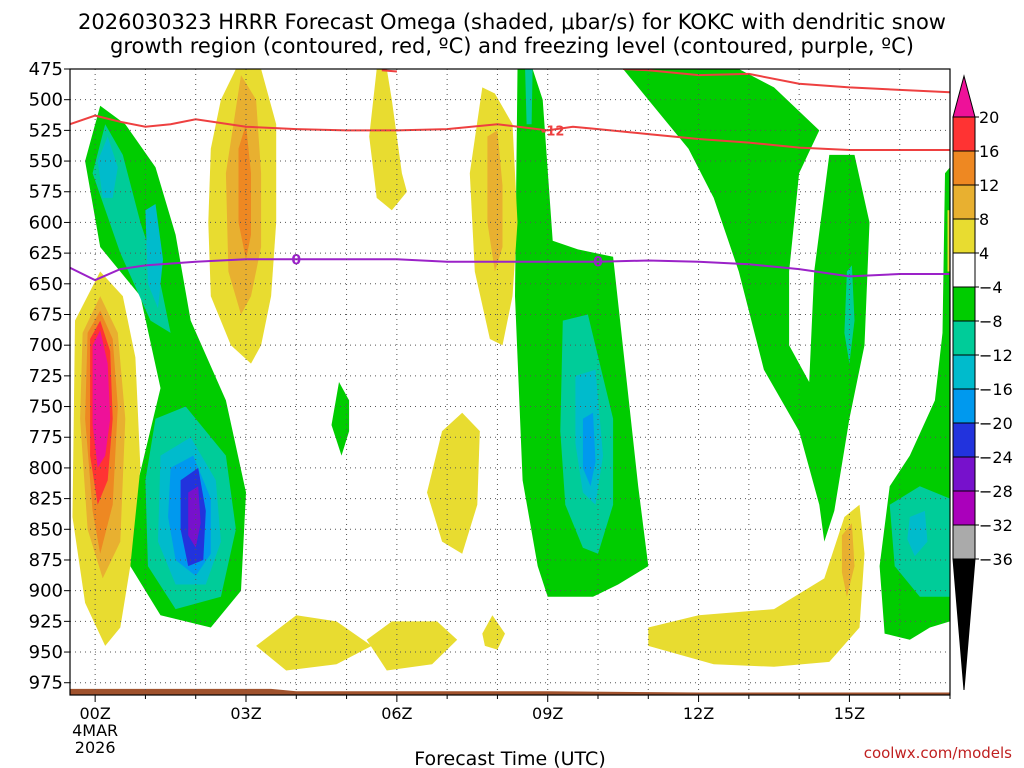 This screenshot has height=768, width=1024. What do you see at coordinates (94, 713) in the screenshot?
I see `x-tick-label: 00Z` at bounding box center [94, 713].